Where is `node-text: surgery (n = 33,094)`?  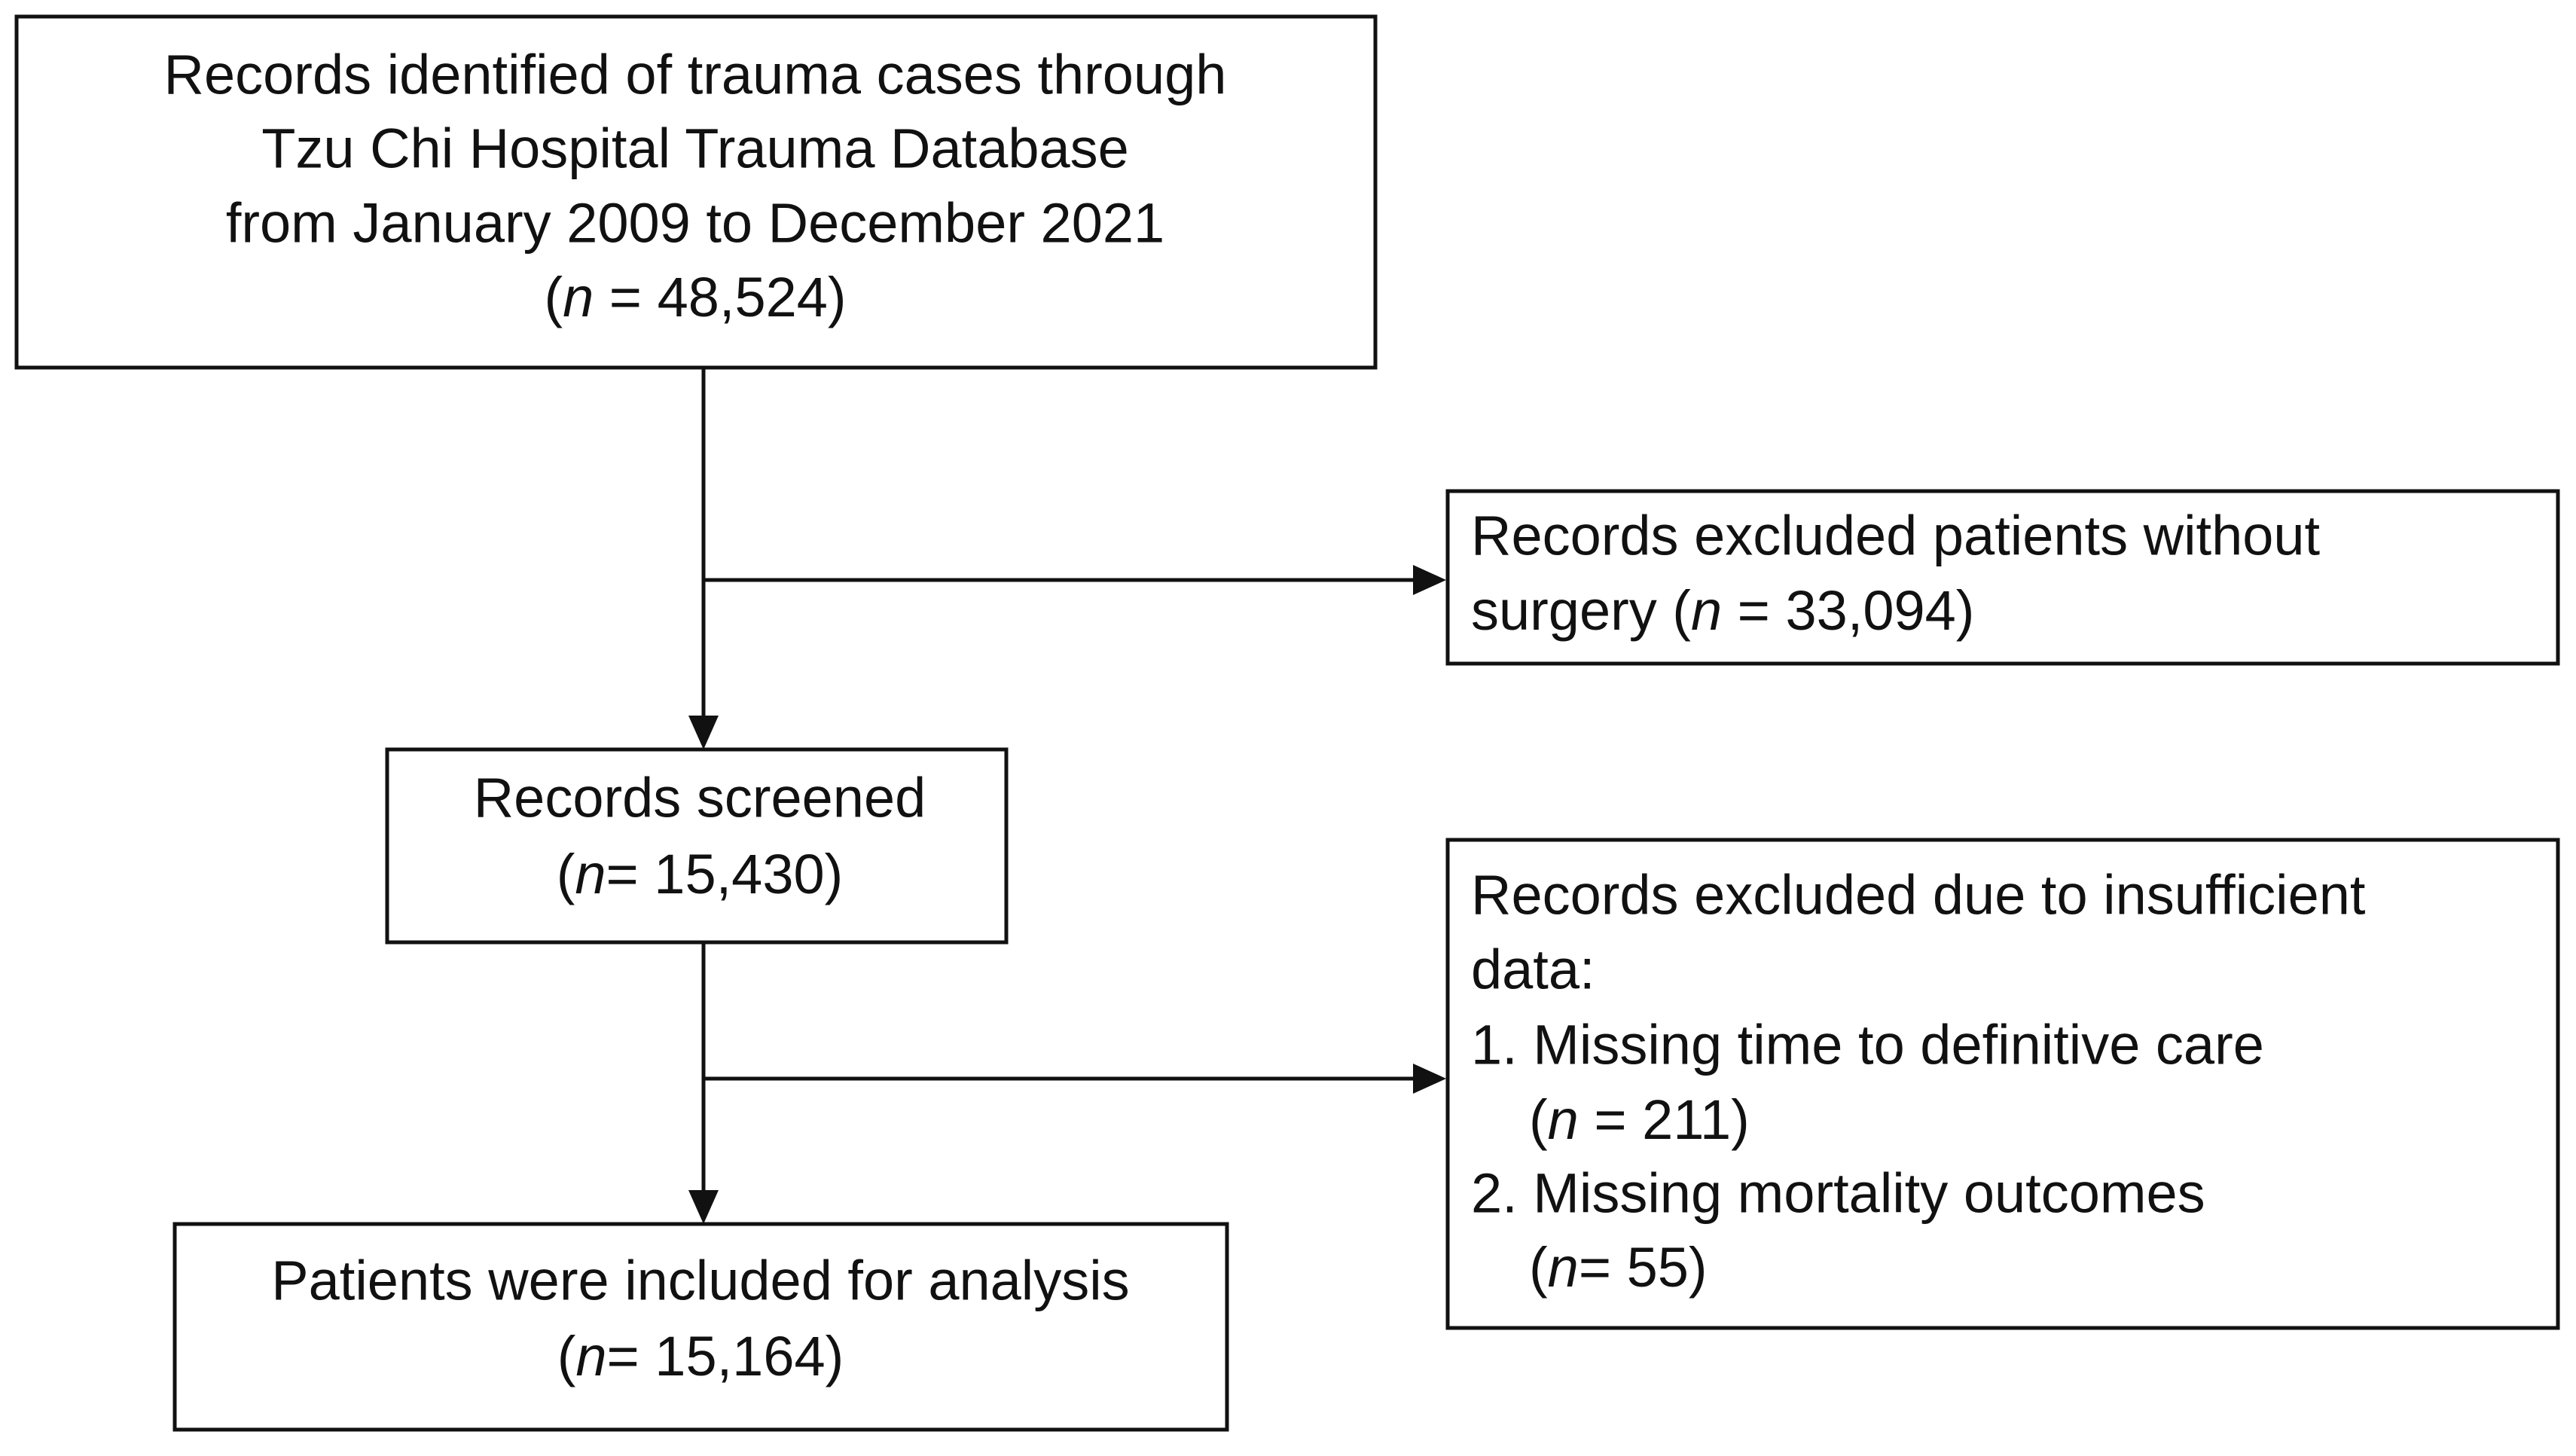 node-text: surgery (n = 33,094) is located at coordinates (1722, 610).